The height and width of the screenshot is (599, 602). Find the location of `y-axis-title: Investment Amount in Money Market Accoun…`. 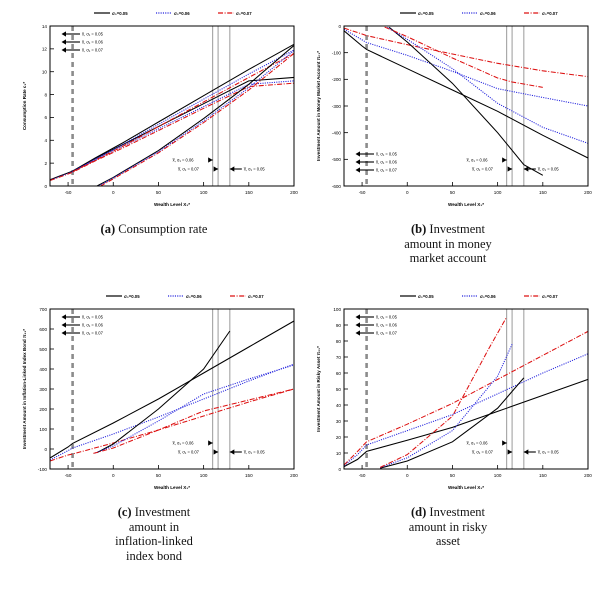

y-axis-title: Investment Amount in Money Market Accoun… is located at coordinates (318, 106).